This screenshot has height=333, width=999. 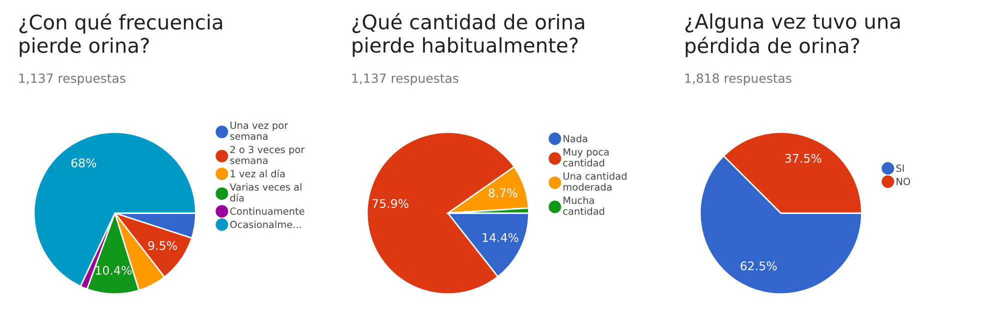 What do you see at coordinates (503, 193) in the screenshot?
I see `data-label: 8.7%` at bounding box center [503, 193].